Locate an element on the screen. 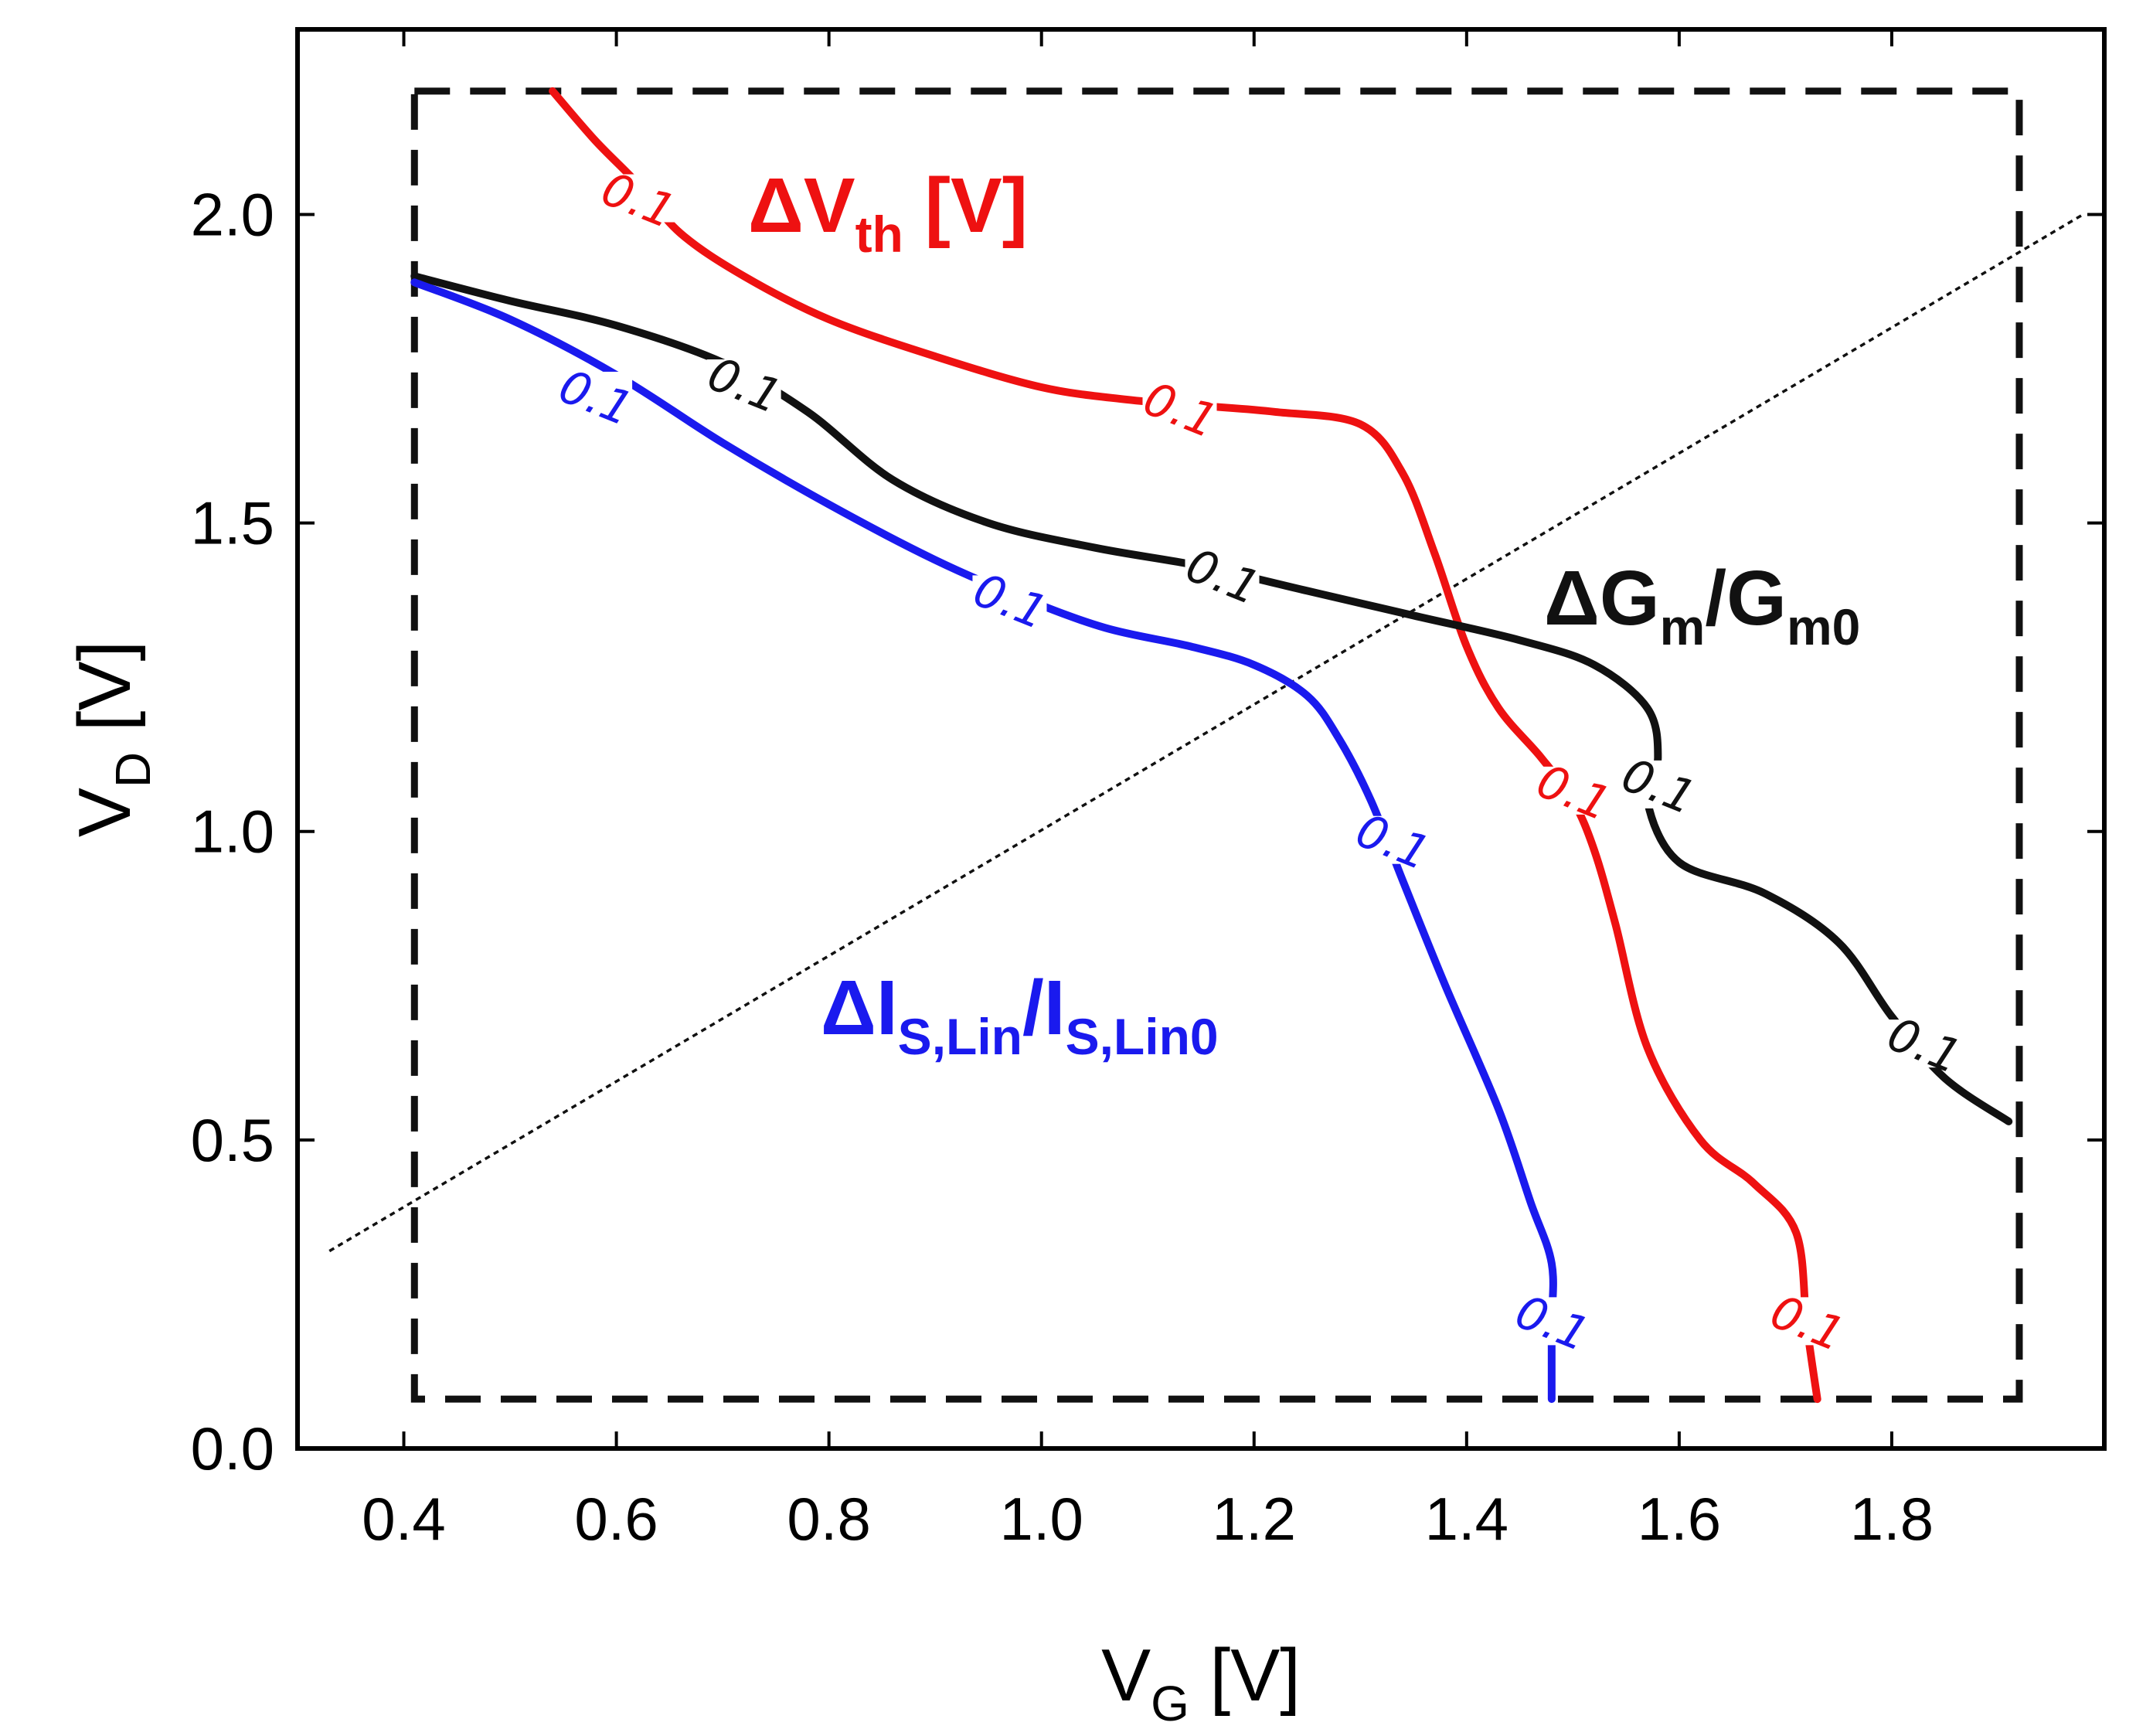 This screenshot has width=2136, height=1736. y-axis-title: VD [V] is located at coordinates (112, 739).